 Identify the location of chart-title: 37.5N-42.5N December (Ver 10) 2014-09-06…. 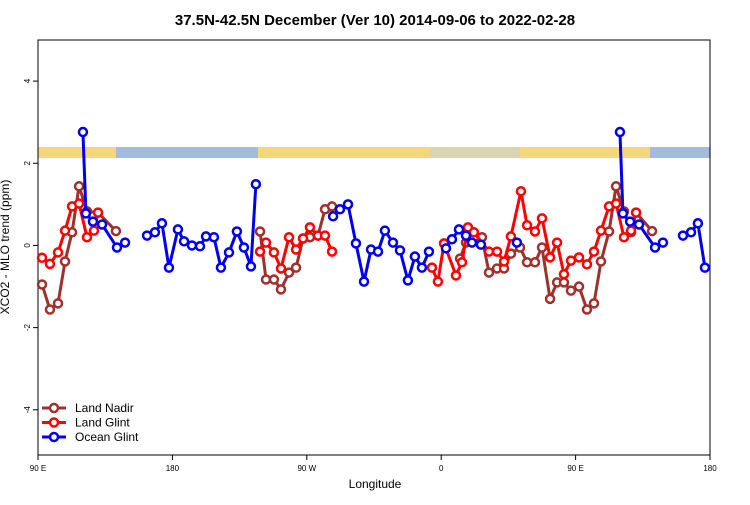
(375, 20).